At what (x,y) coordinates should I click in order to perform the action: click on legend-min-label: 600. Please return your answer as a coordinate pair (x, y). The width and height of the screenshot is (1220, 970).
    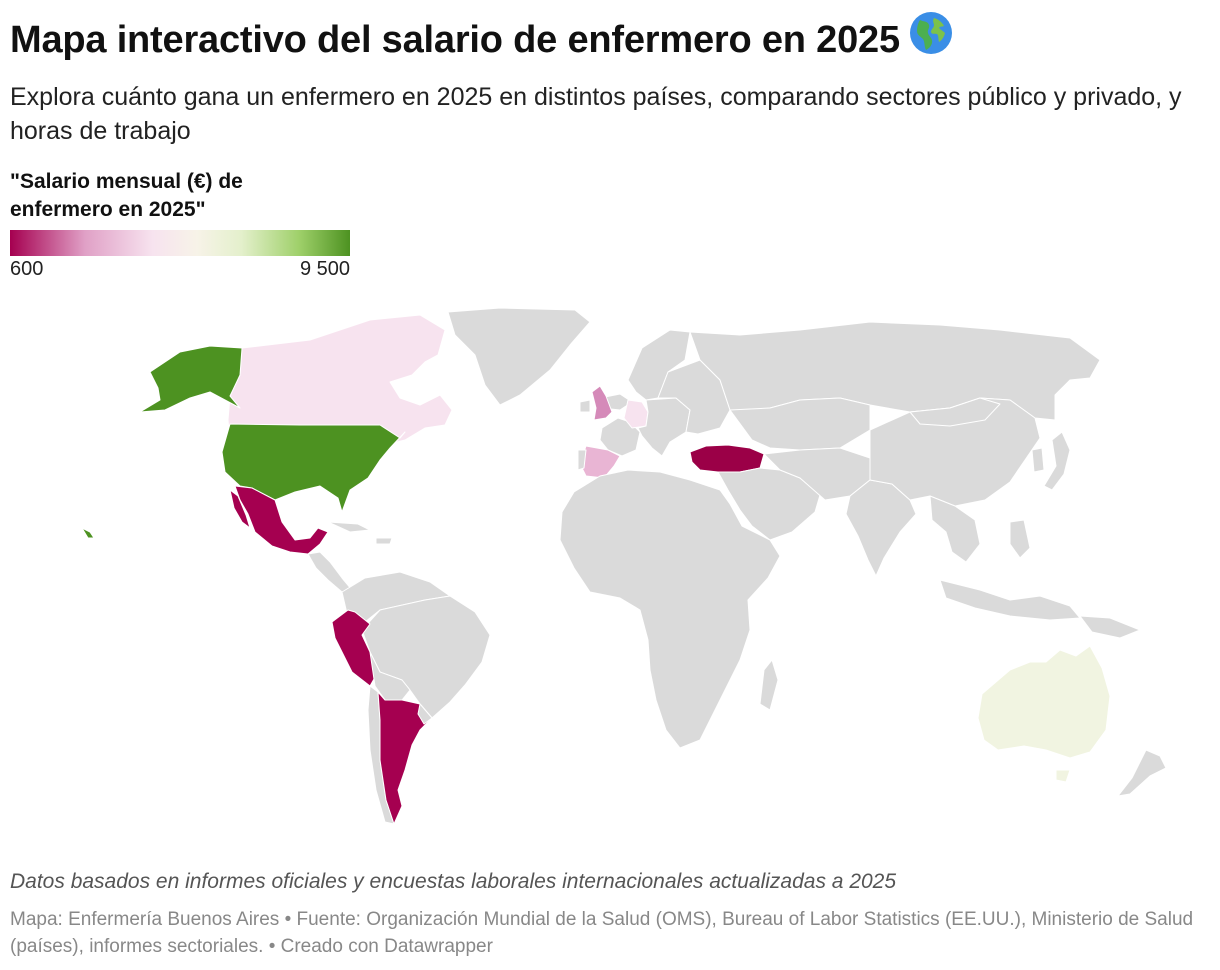
    Looking at the image, I should click on (27, 269).